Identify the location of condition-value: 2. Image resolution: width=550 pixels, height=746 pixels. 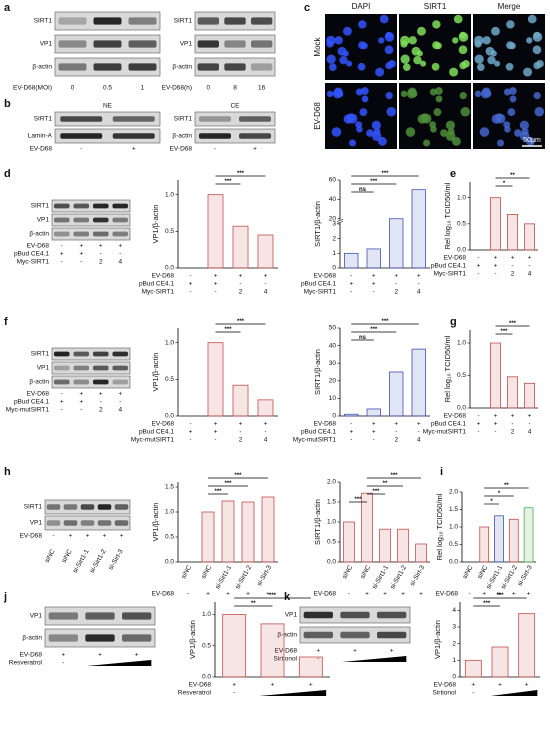
(241, 292).